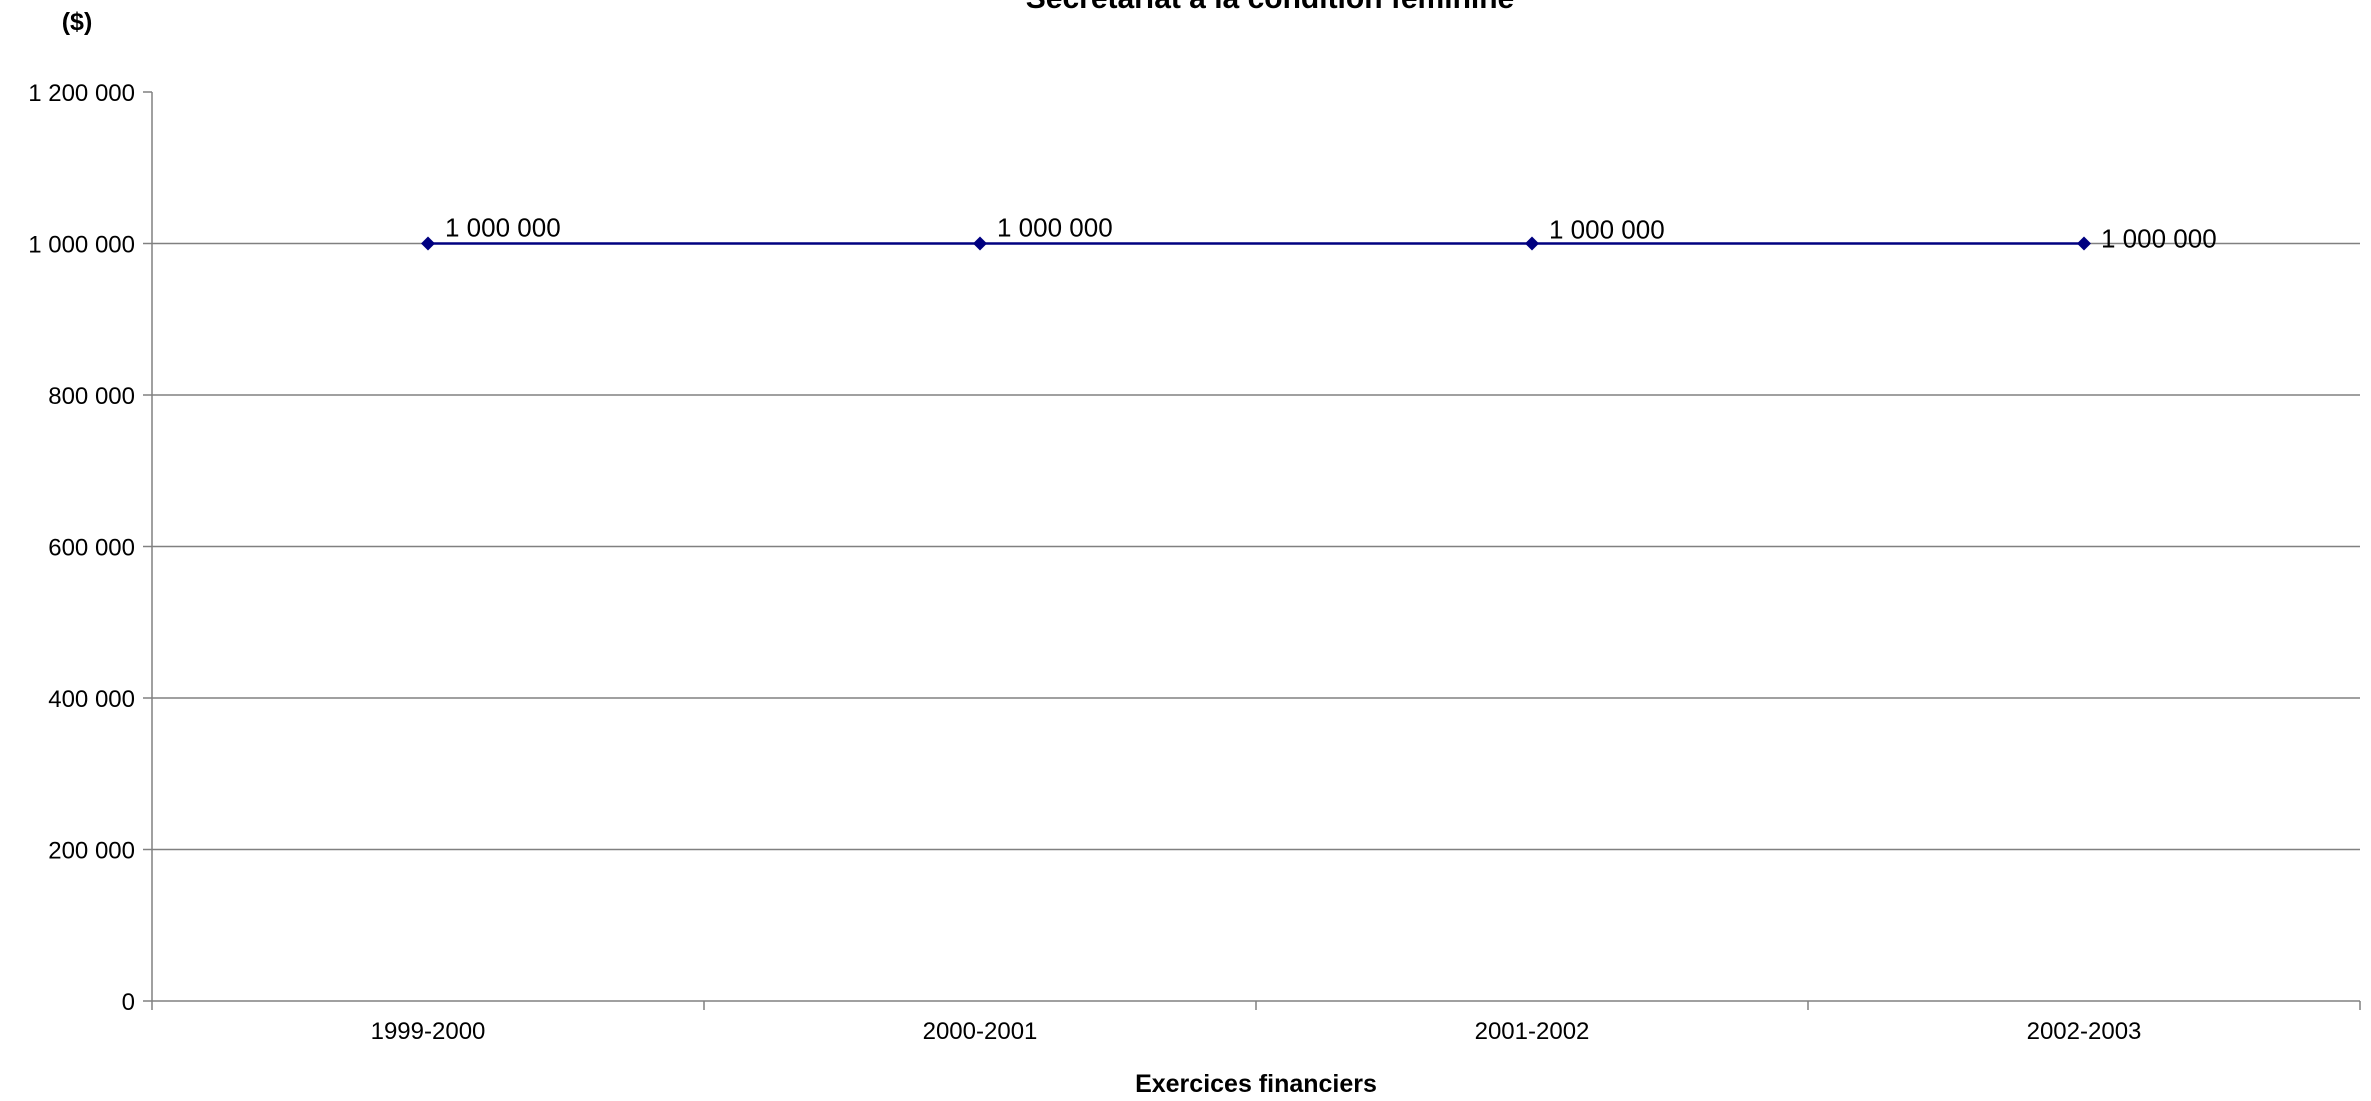  I want to click on y-tick-label: 600 000, so click(91, 548).